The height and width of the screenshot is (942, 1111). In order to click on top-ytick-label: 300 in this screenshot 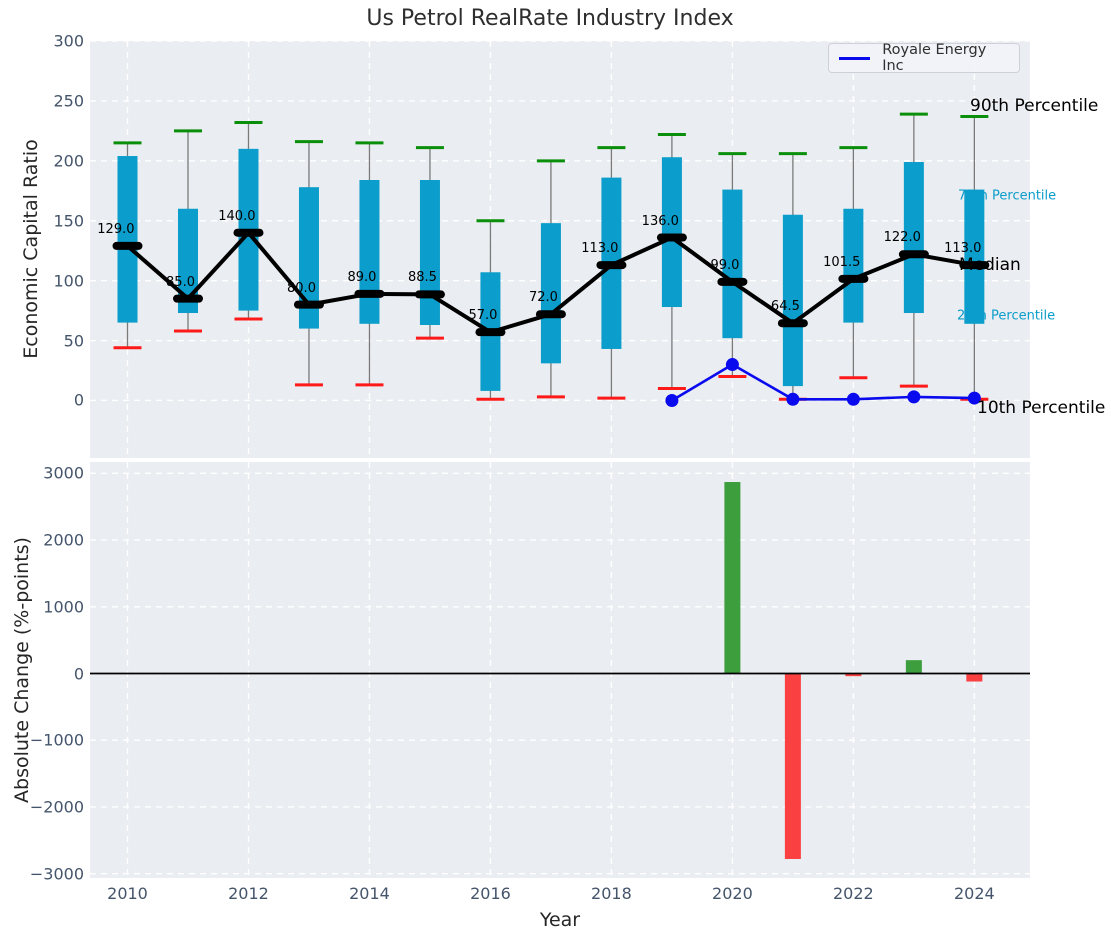, I will do `click(68, 41)`.